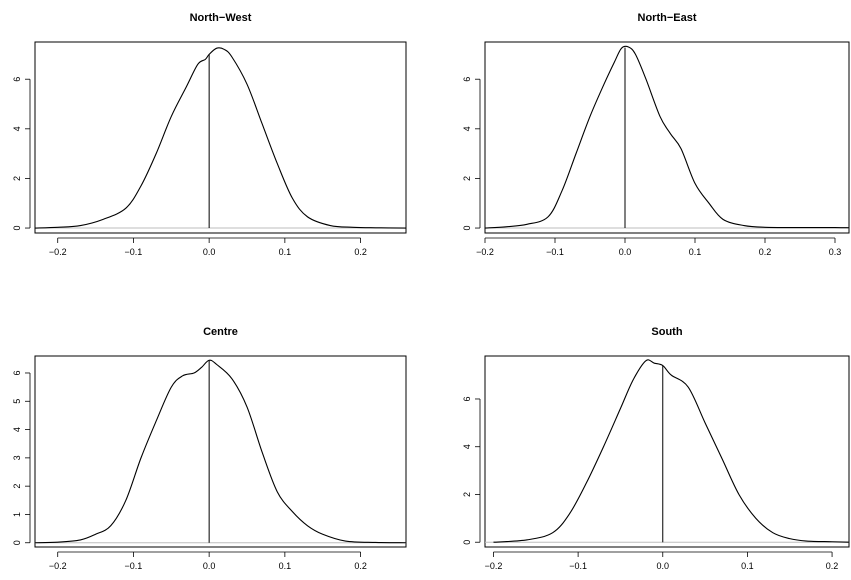 The height and width of the screenshot is (580, 851). What do you see at coordinates (667, 18) in the screenshot?
I see `panel-title: North−East` at bounding box center [667, 18].